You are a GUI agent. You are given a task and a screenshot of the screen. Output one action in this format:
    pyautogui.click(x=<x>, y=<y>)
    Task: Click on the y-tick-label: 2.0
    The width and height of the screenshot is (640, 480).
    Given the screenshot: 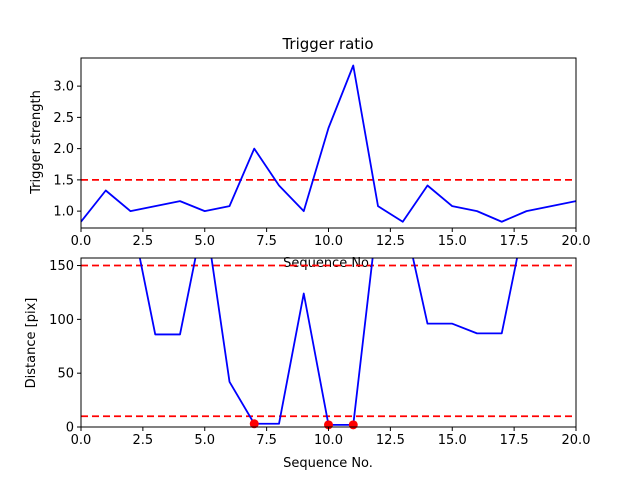 What is the action you would take?
    pyautogui.click(x=63, y=149)
    